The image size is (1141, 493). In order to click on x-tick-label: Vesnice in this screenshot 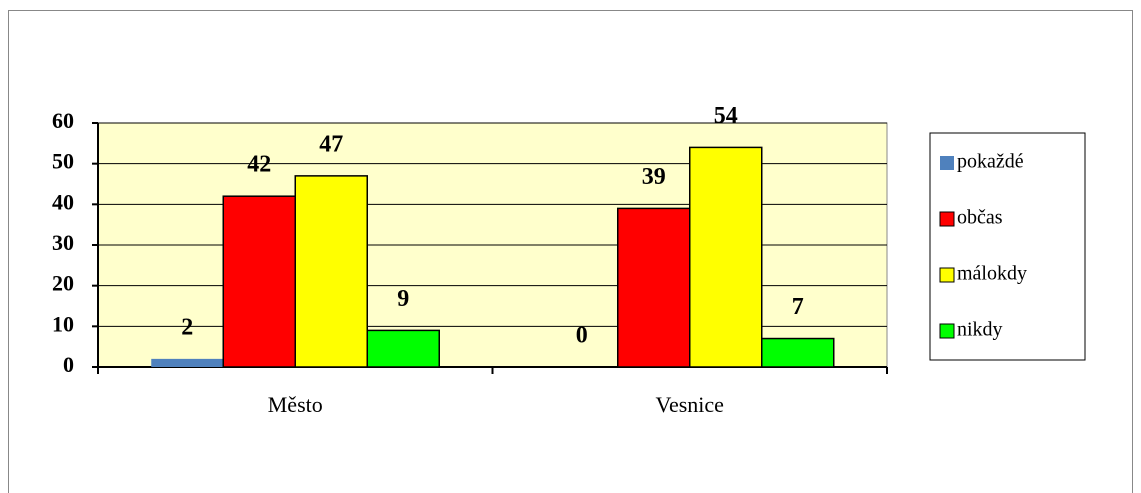, I will do `click(690, 404)`.